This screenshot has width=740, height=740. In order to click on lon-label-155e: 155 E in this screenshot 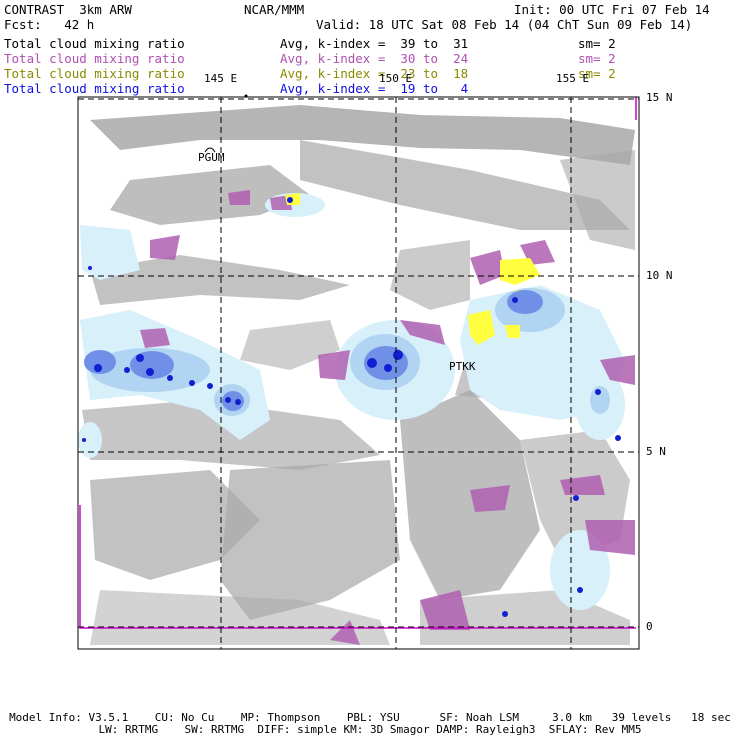, I will do `click(573, 78)`.